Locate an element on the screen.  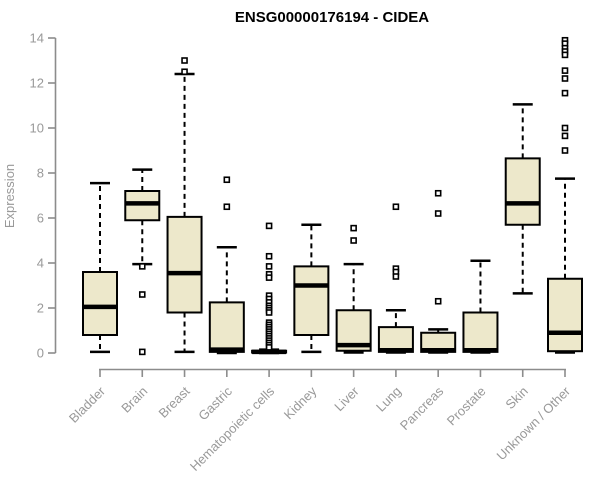
x-category-label-skin: Skin is located at coordinates (516, 398).